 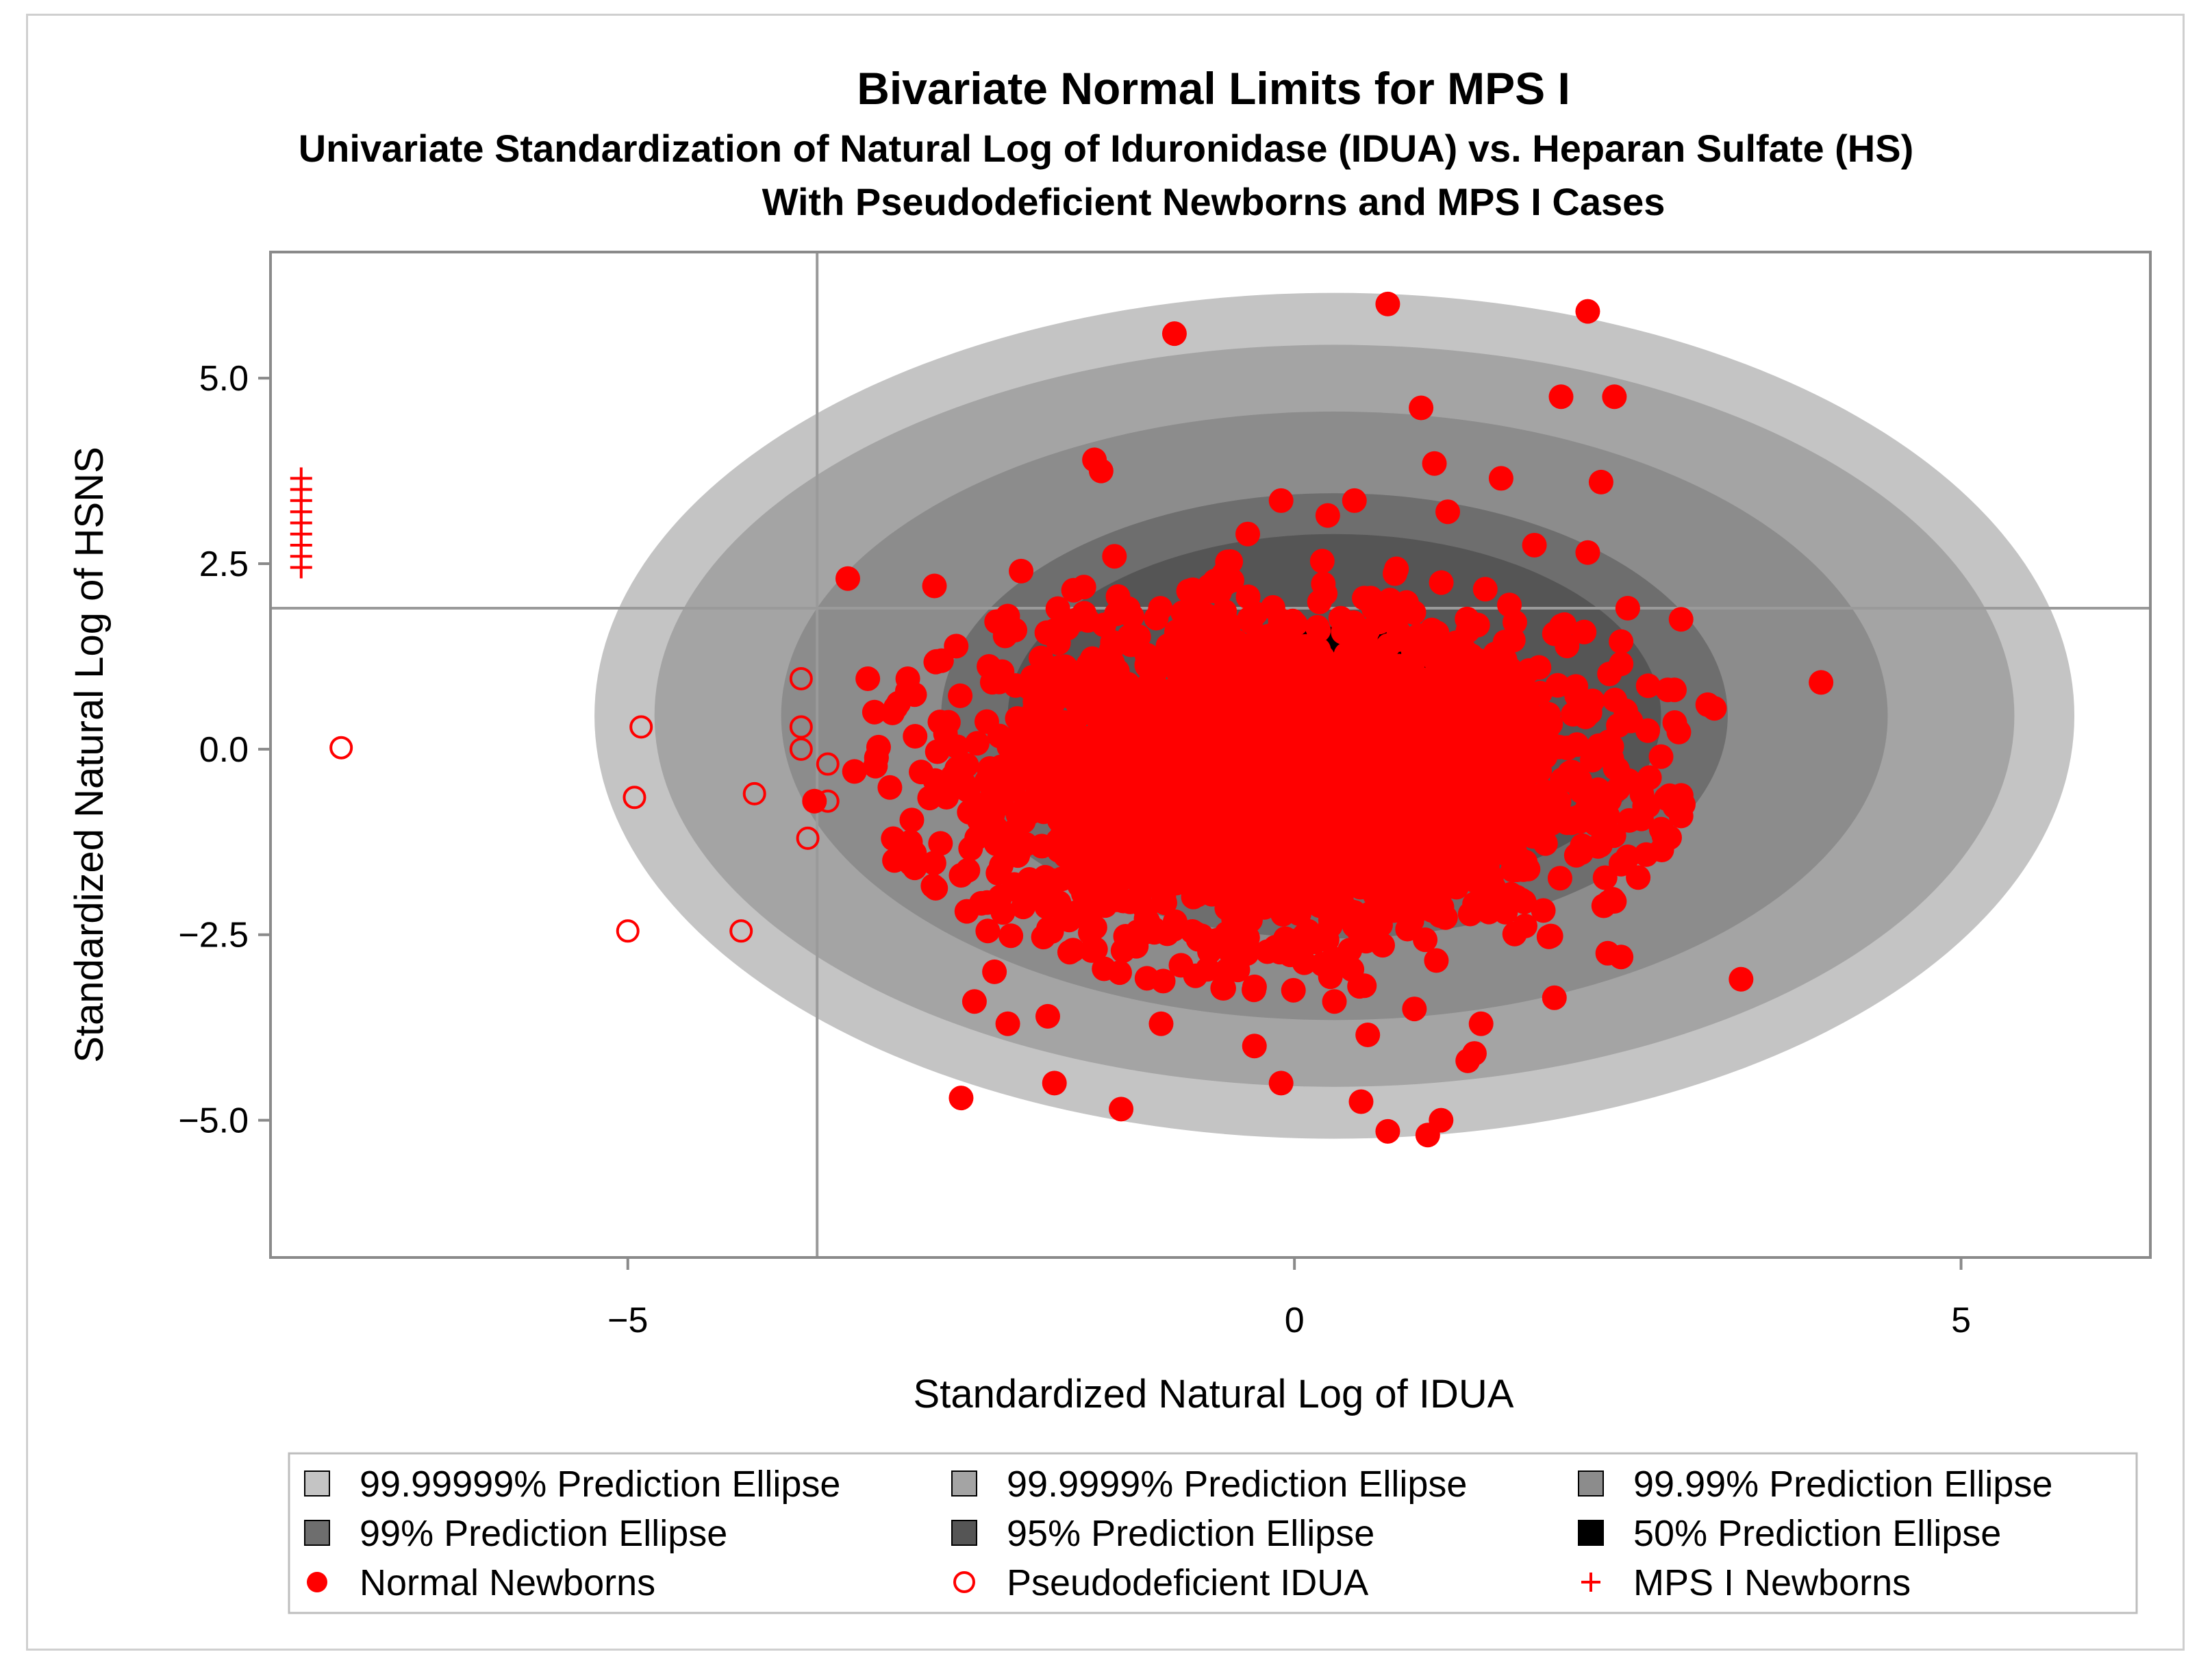 What do you see at coordinates (1842, 1484) in the screenshot?
I see `legend-label: 99.99% Prediction Ellipse` at bounding box center [1842, 1484].